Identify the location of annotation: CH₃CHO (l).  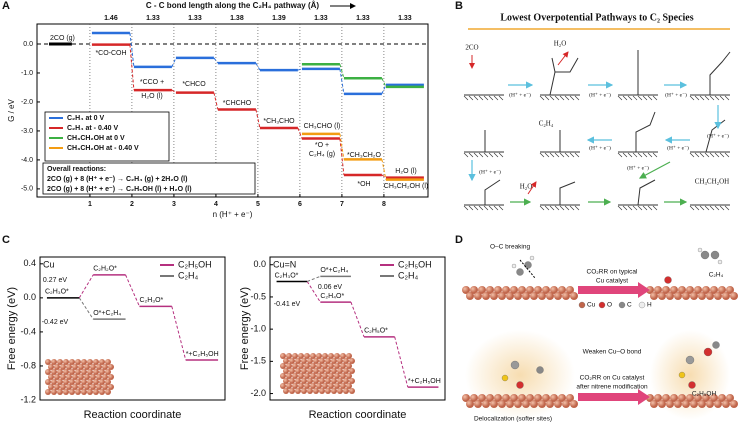
(322, 126).